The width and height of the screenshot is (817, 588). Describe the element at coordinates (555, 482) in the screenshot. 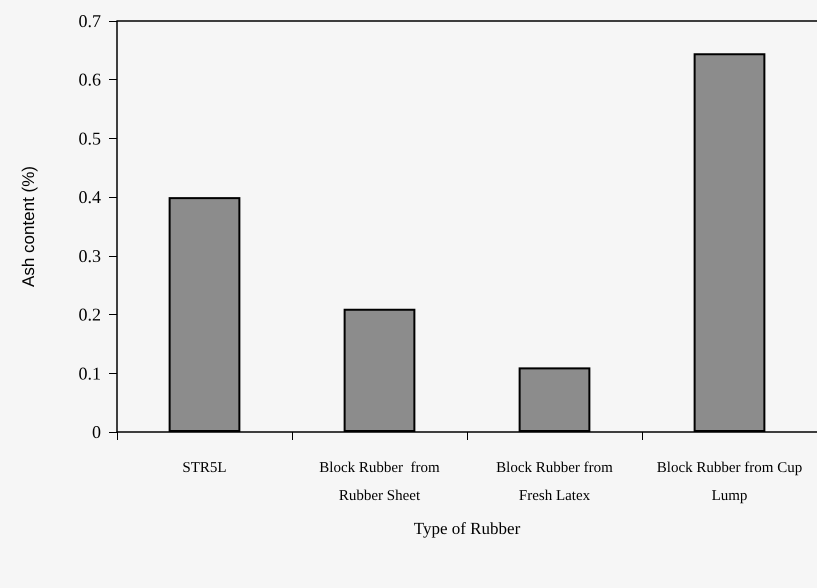

I see `x-tick-label: Block Rubber from Fresh Latex` at that location.